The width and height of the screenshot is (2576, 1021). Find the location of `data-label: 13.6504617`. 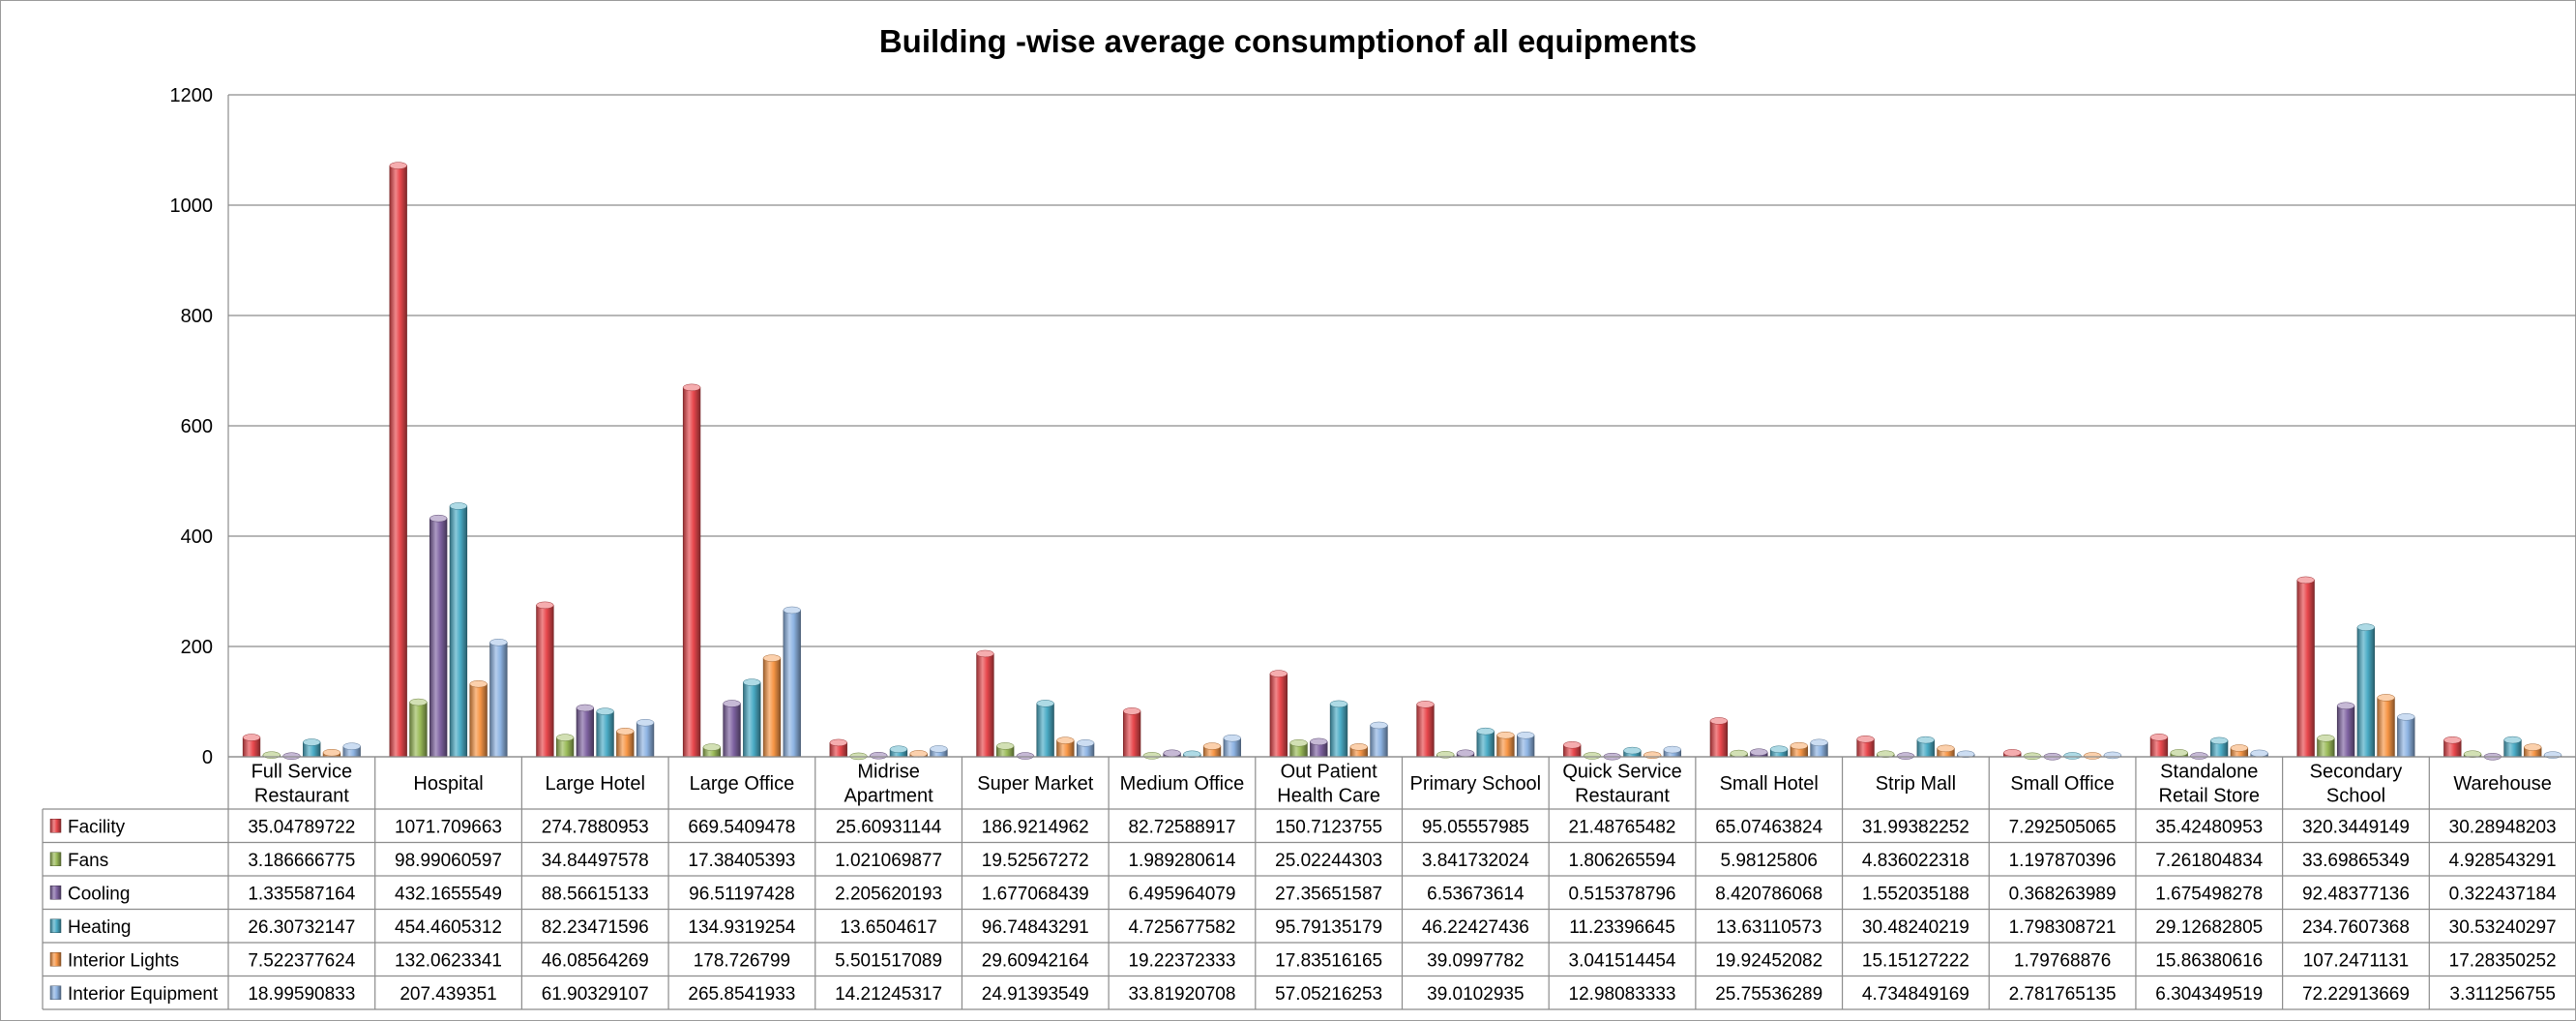

data-label: 13.6504617 is located at coordinates (888, 927).